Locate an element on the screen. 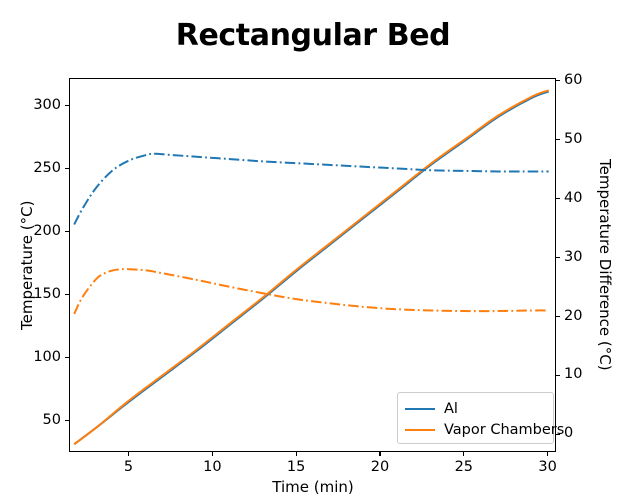 The width and height of the screenshot is (626, 502). y-tick-label-right-0: 0 is located at coordinates (569, 433).